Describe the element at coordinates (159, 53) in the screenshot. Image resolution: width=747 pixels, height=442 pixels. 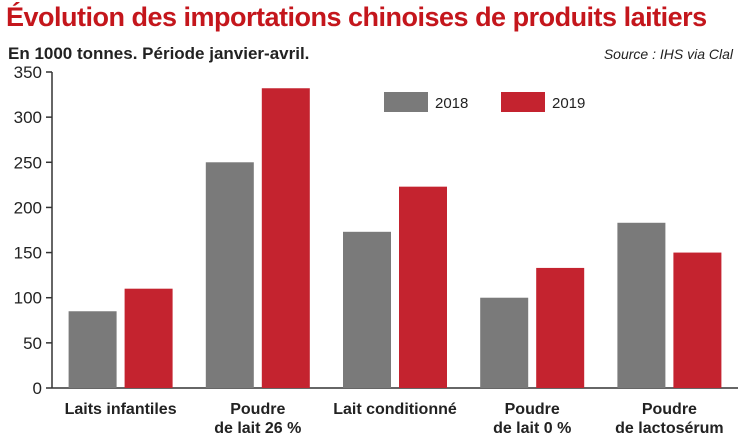
I see `chart-subtitle: En 1000 tonnes. Période janvier-avril.` at that location.